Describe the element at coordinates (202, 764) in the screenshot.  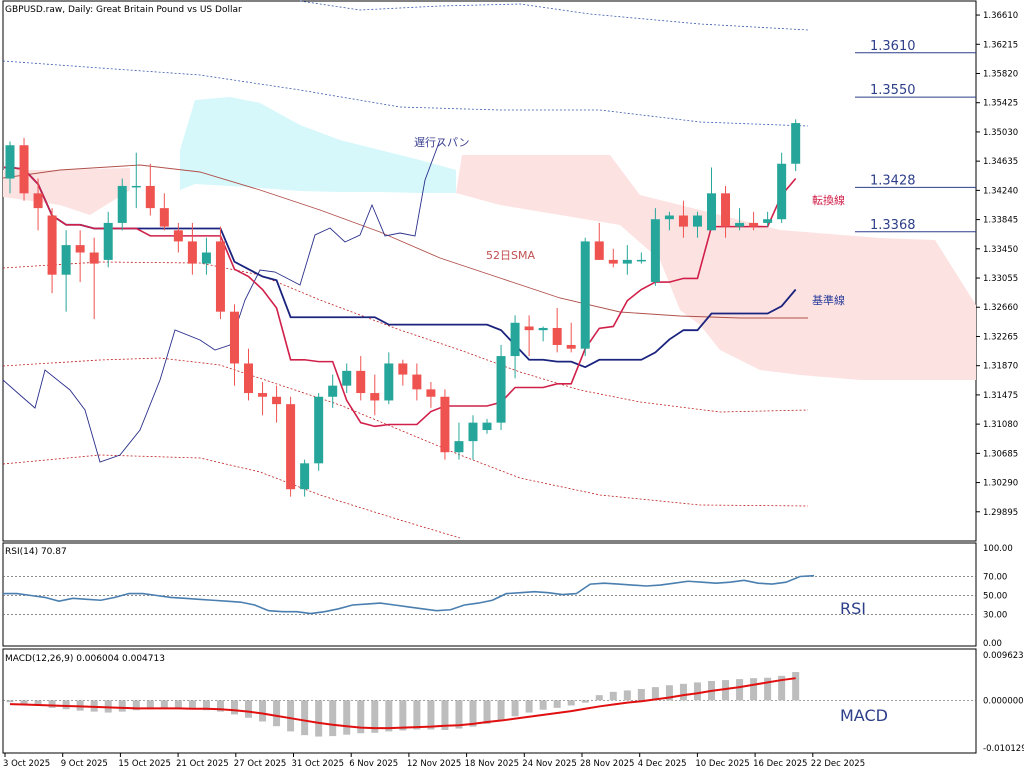
I see `time-tick-label: 21 Oct 2025` at that location.